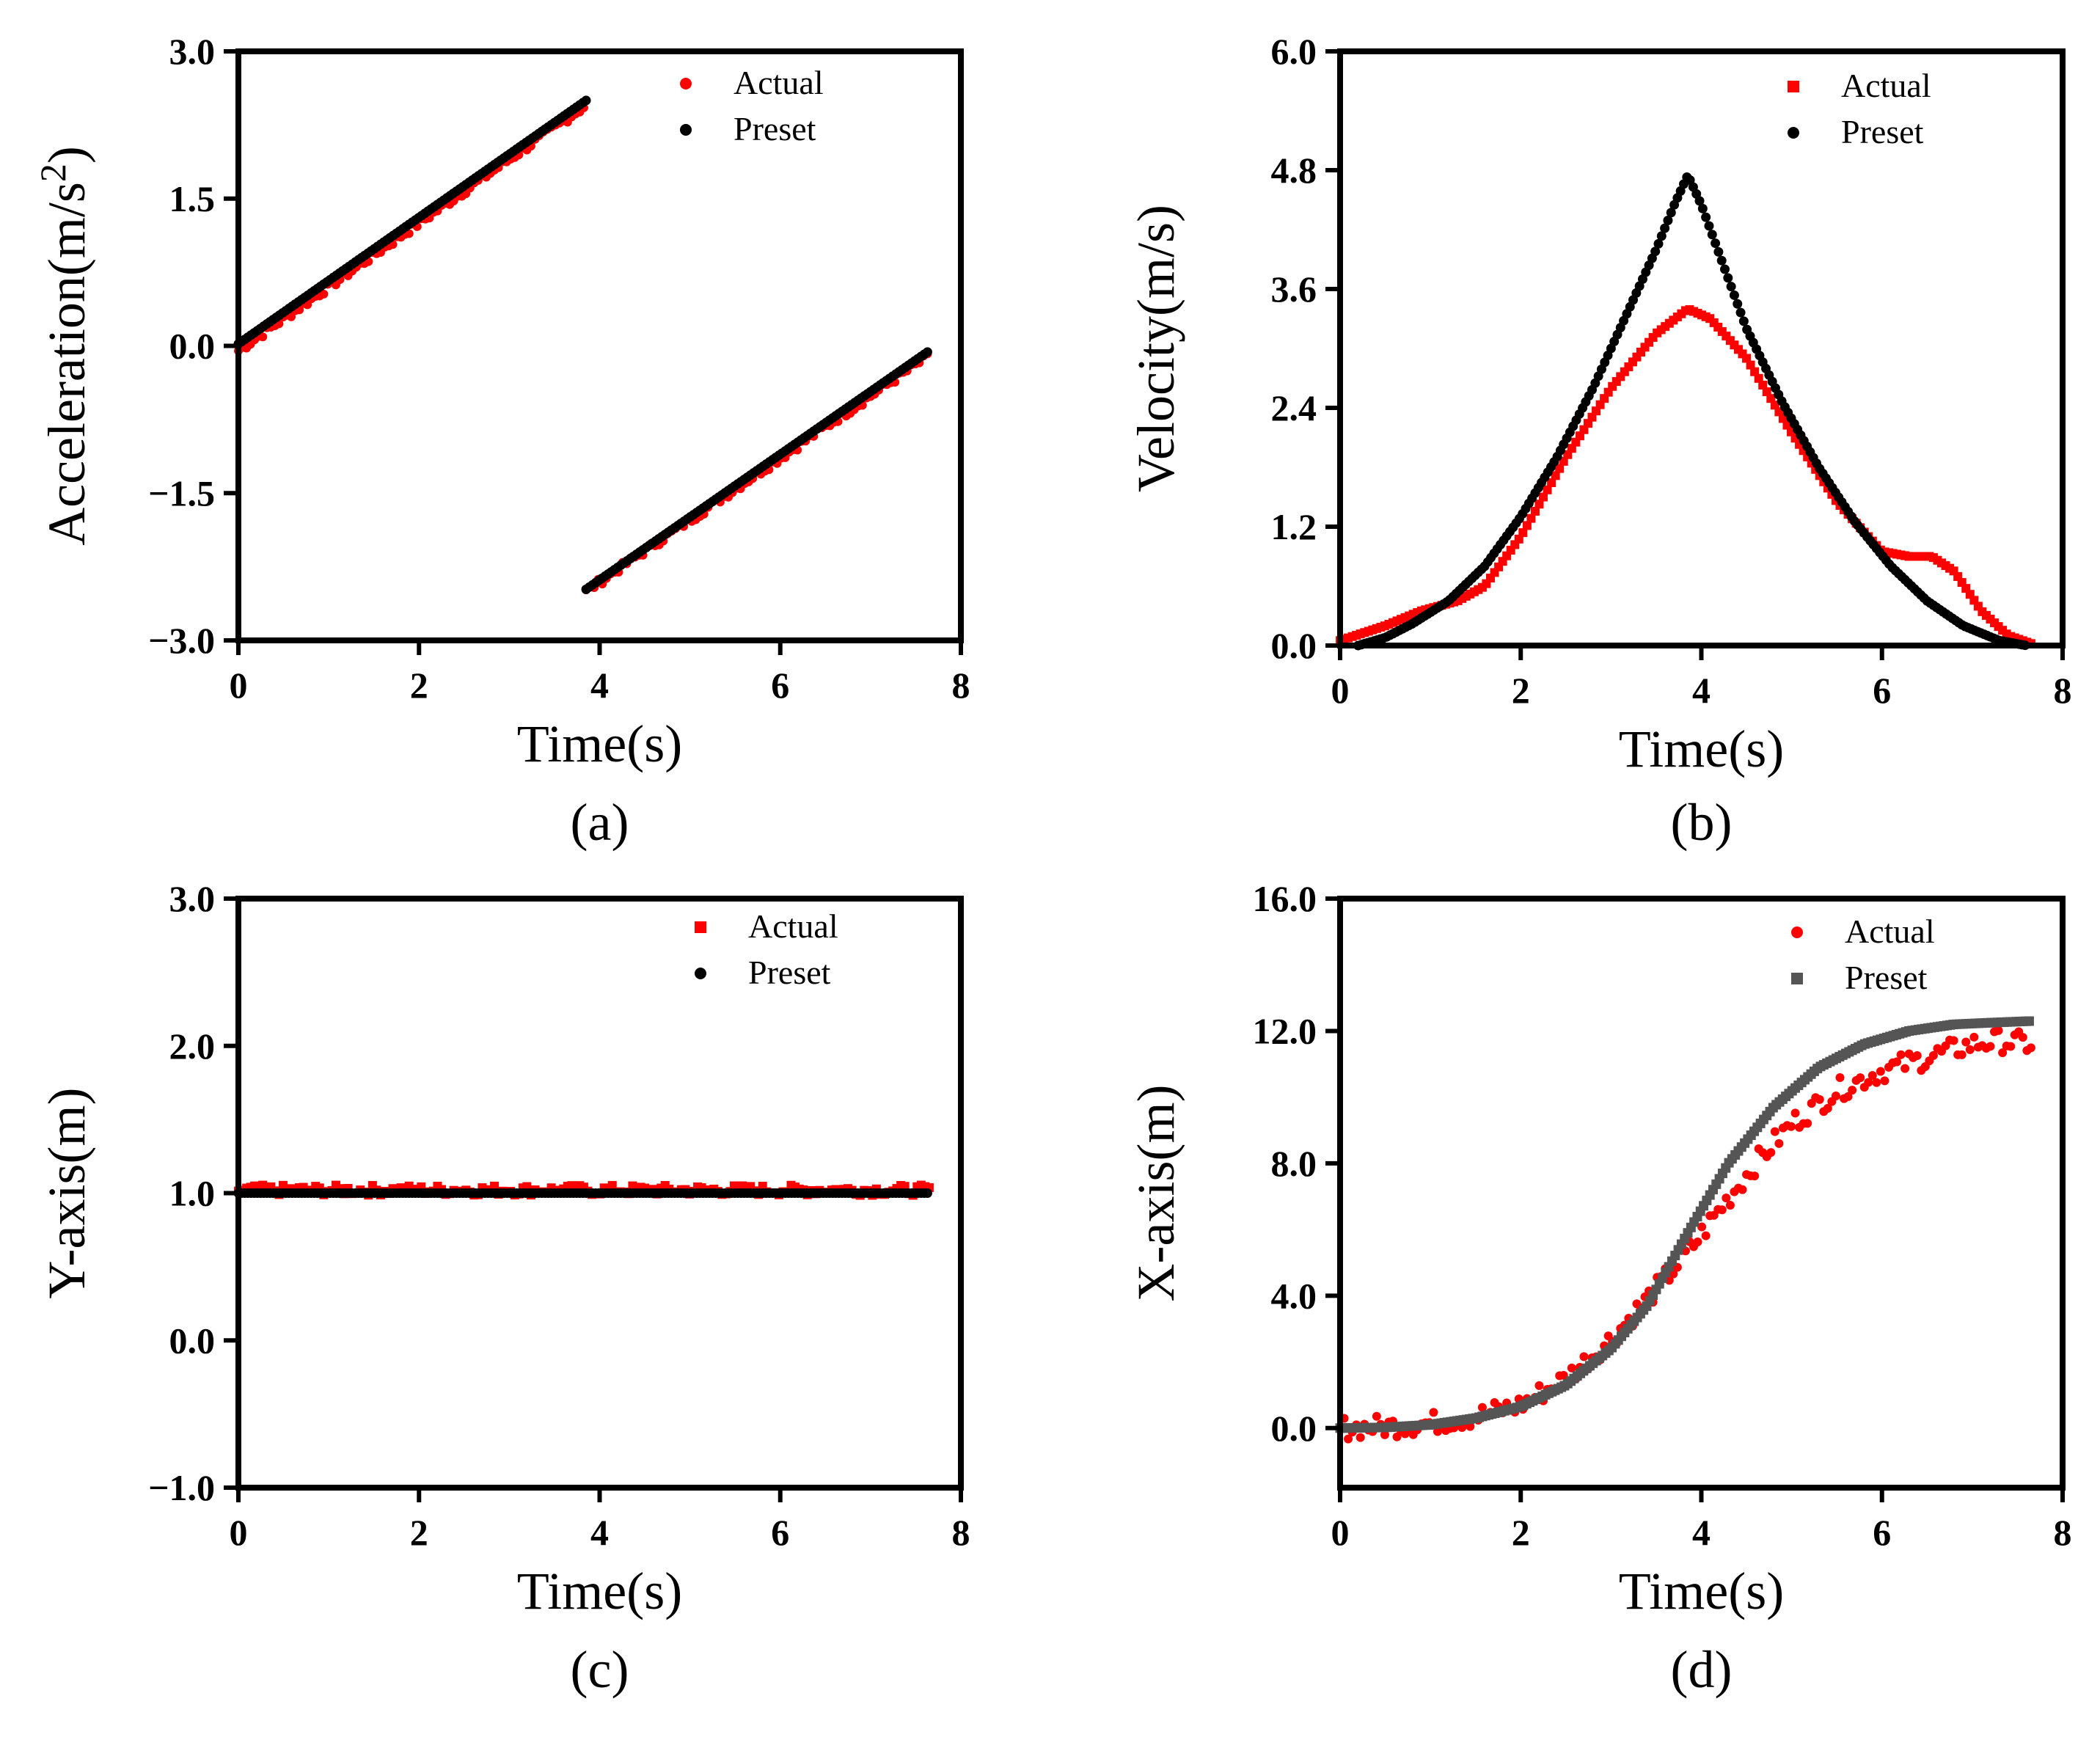 Image resolution: width=2100 pixels, height=1740 pixels. Describe the element at coordinates (1294, 51) in the screenshot. I see `y-tick-label: 6.0` at that location.